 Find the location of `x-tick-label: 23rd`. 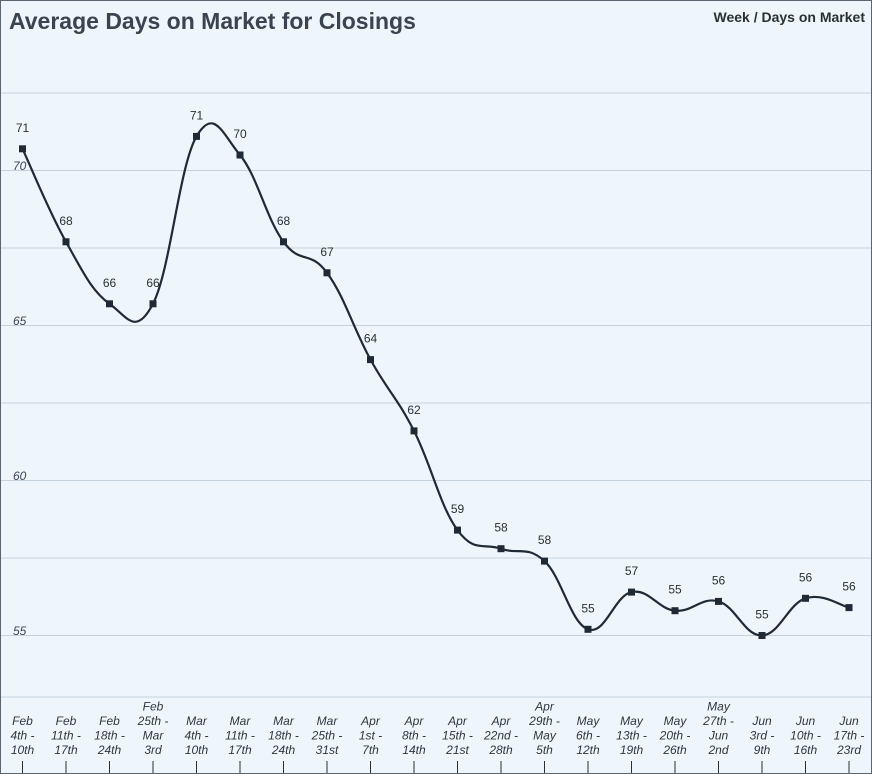

x-tick-label: 23rd is located at coordinates (848, 750).